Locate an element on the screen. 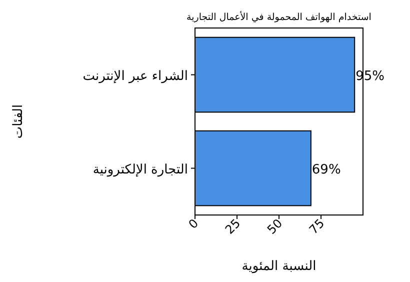 The image size is (410, 282). y-tick-label: الشراء عبر الإنترنت is located at coordinates (135, 76).